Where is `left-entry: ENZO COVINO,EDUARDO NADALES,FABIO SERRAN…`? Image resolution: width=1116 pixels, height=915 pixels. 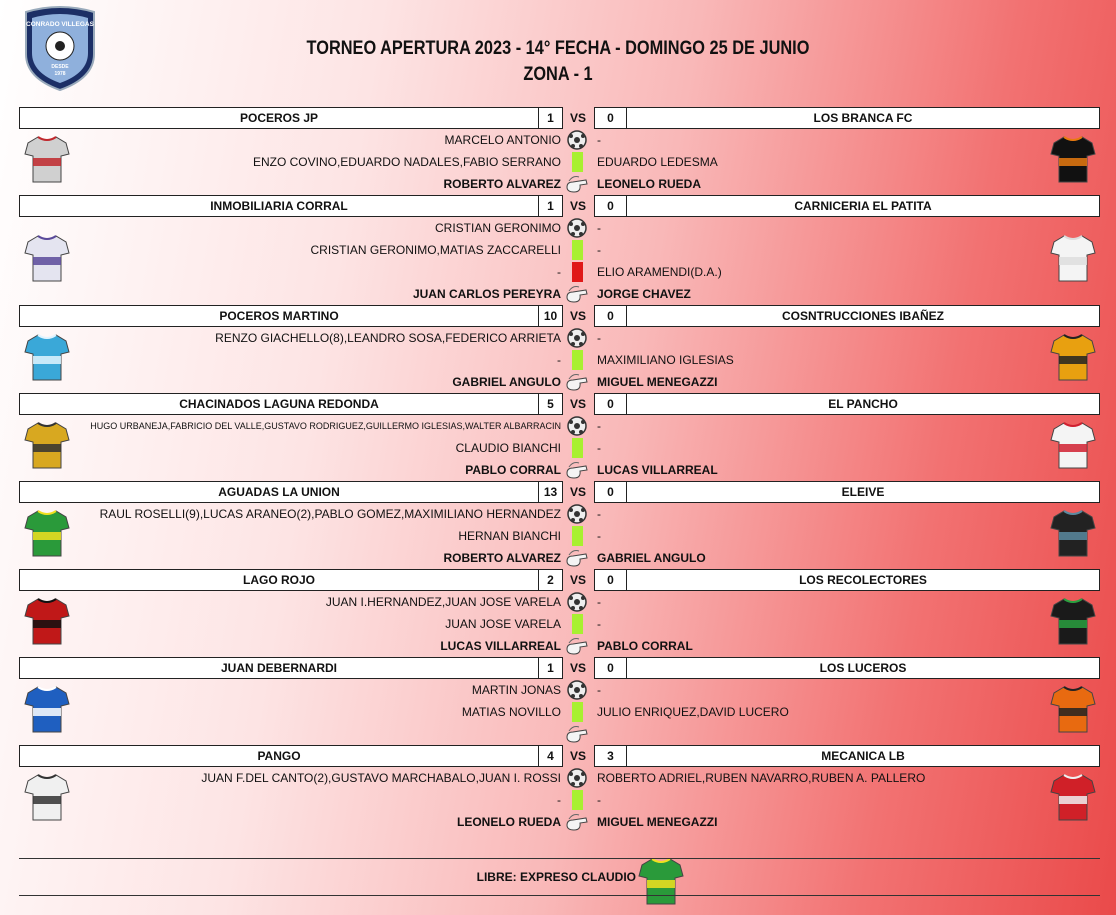
left-entry: ENZO COVINO,EDUARDO NADALES,FABIO SERRAN… is located at coordinates (406, 162).